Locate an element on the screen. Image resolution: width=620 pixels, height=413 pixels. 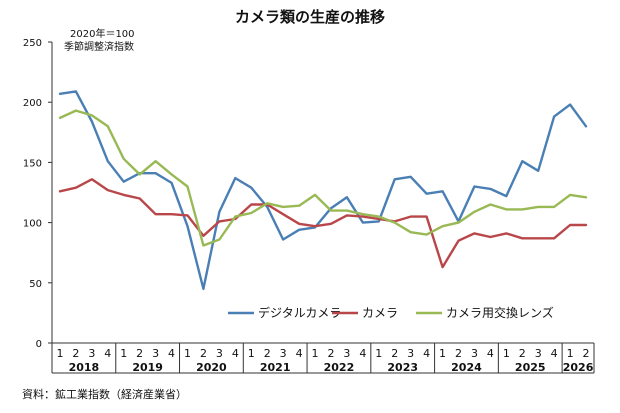
y-axis: 0 50 100 150 200 250 is located at coordinates (38, 205).